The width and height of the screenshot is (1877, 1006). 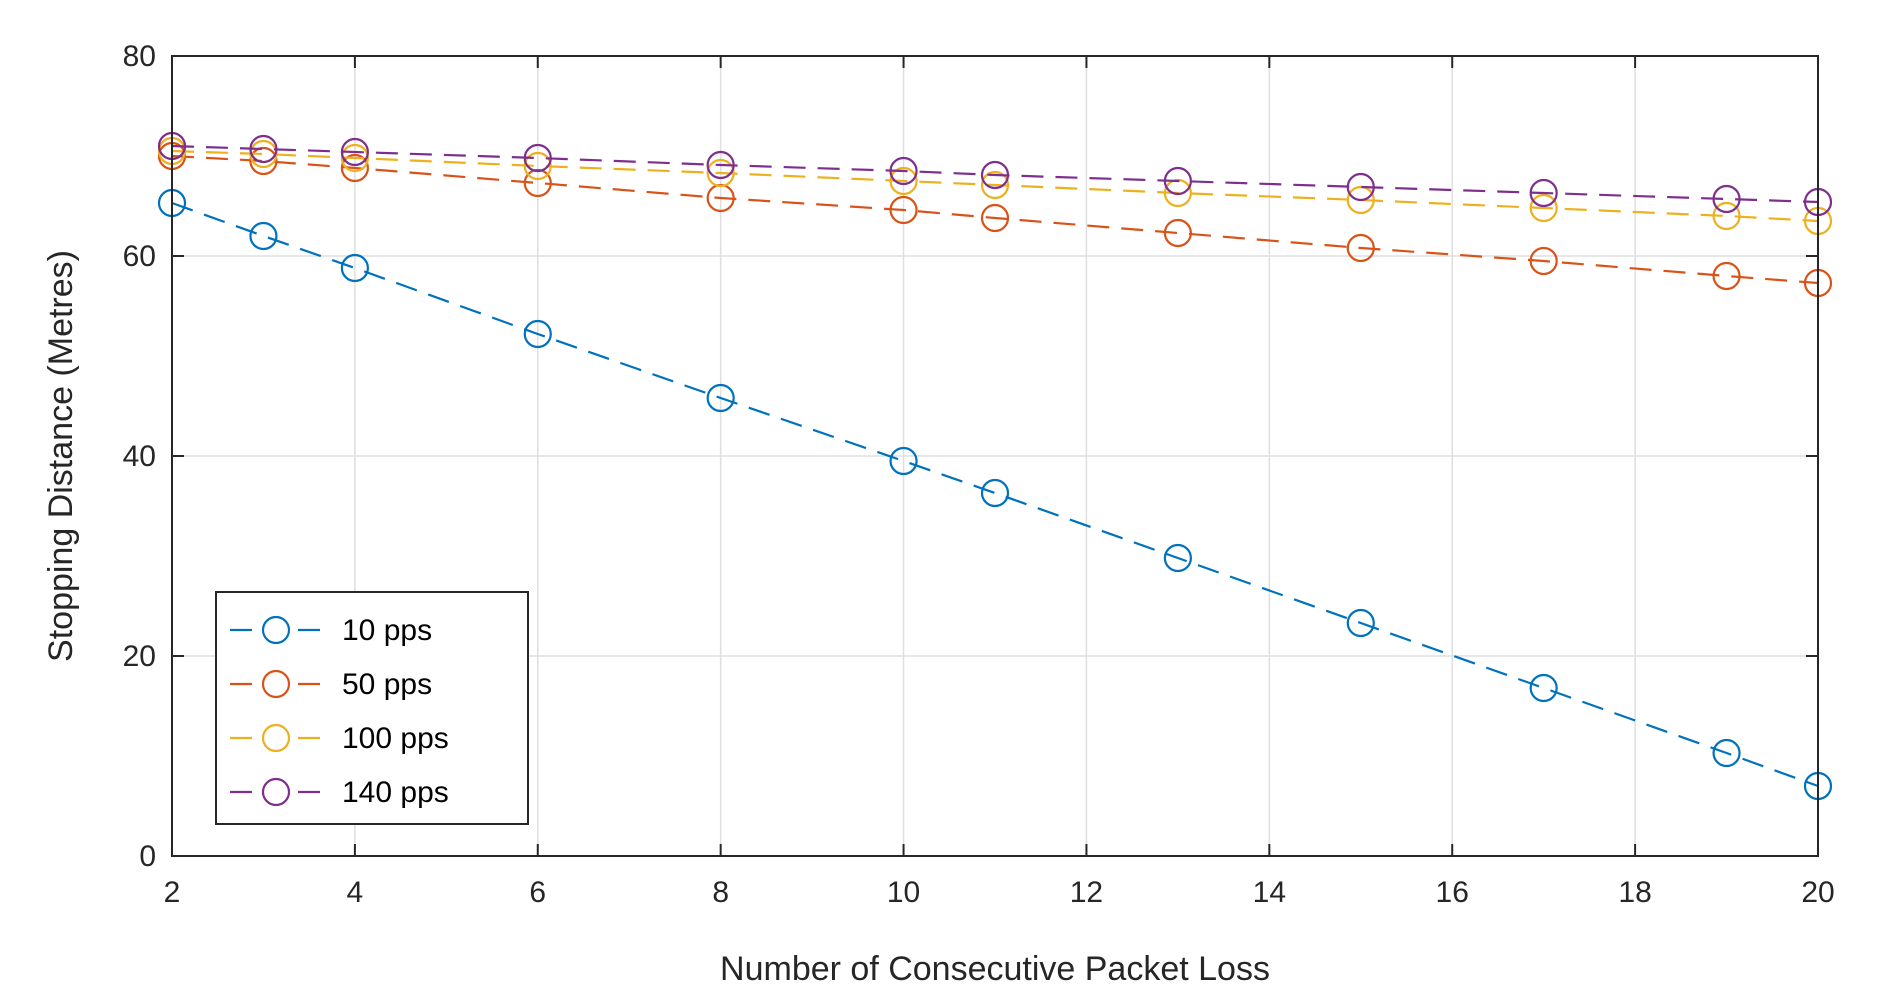 What do you see at coordinates (387, 684) in the screenshot?
I see `legend-label: 50 pps` at bounding box center [387, 684].